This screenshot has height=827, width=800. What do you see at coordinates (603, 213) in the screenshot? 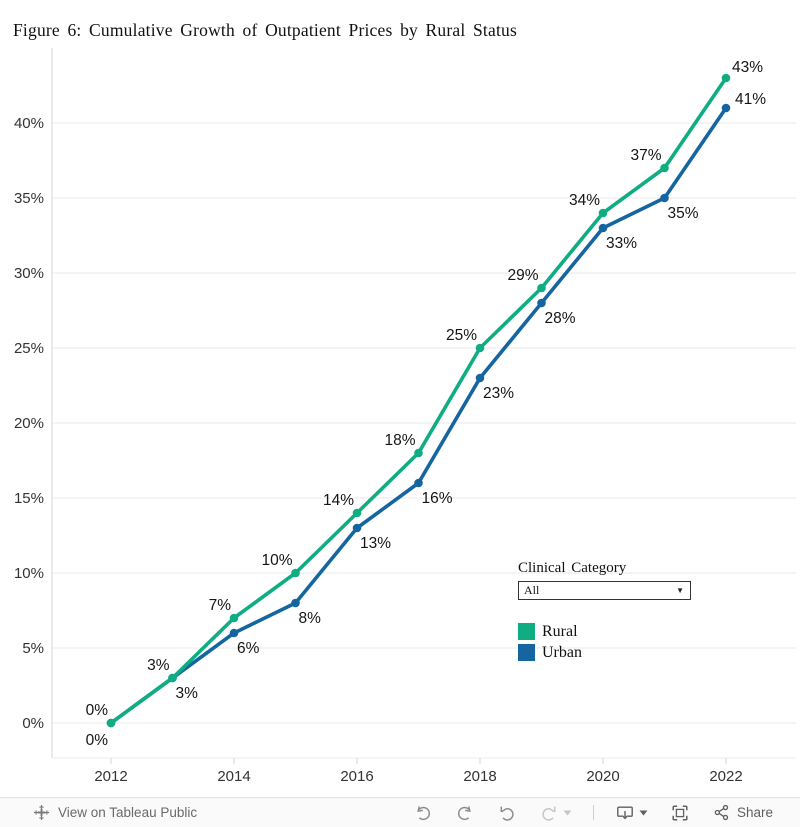
I see `rural-point-2020` at bounding box center [603, 213].